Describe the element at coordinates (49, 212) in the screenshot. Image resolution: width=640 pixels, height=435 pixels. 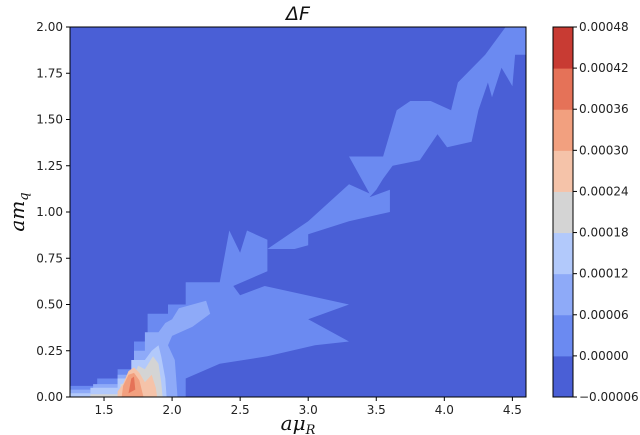
I see `y-tick-label: 1.00` at that location.